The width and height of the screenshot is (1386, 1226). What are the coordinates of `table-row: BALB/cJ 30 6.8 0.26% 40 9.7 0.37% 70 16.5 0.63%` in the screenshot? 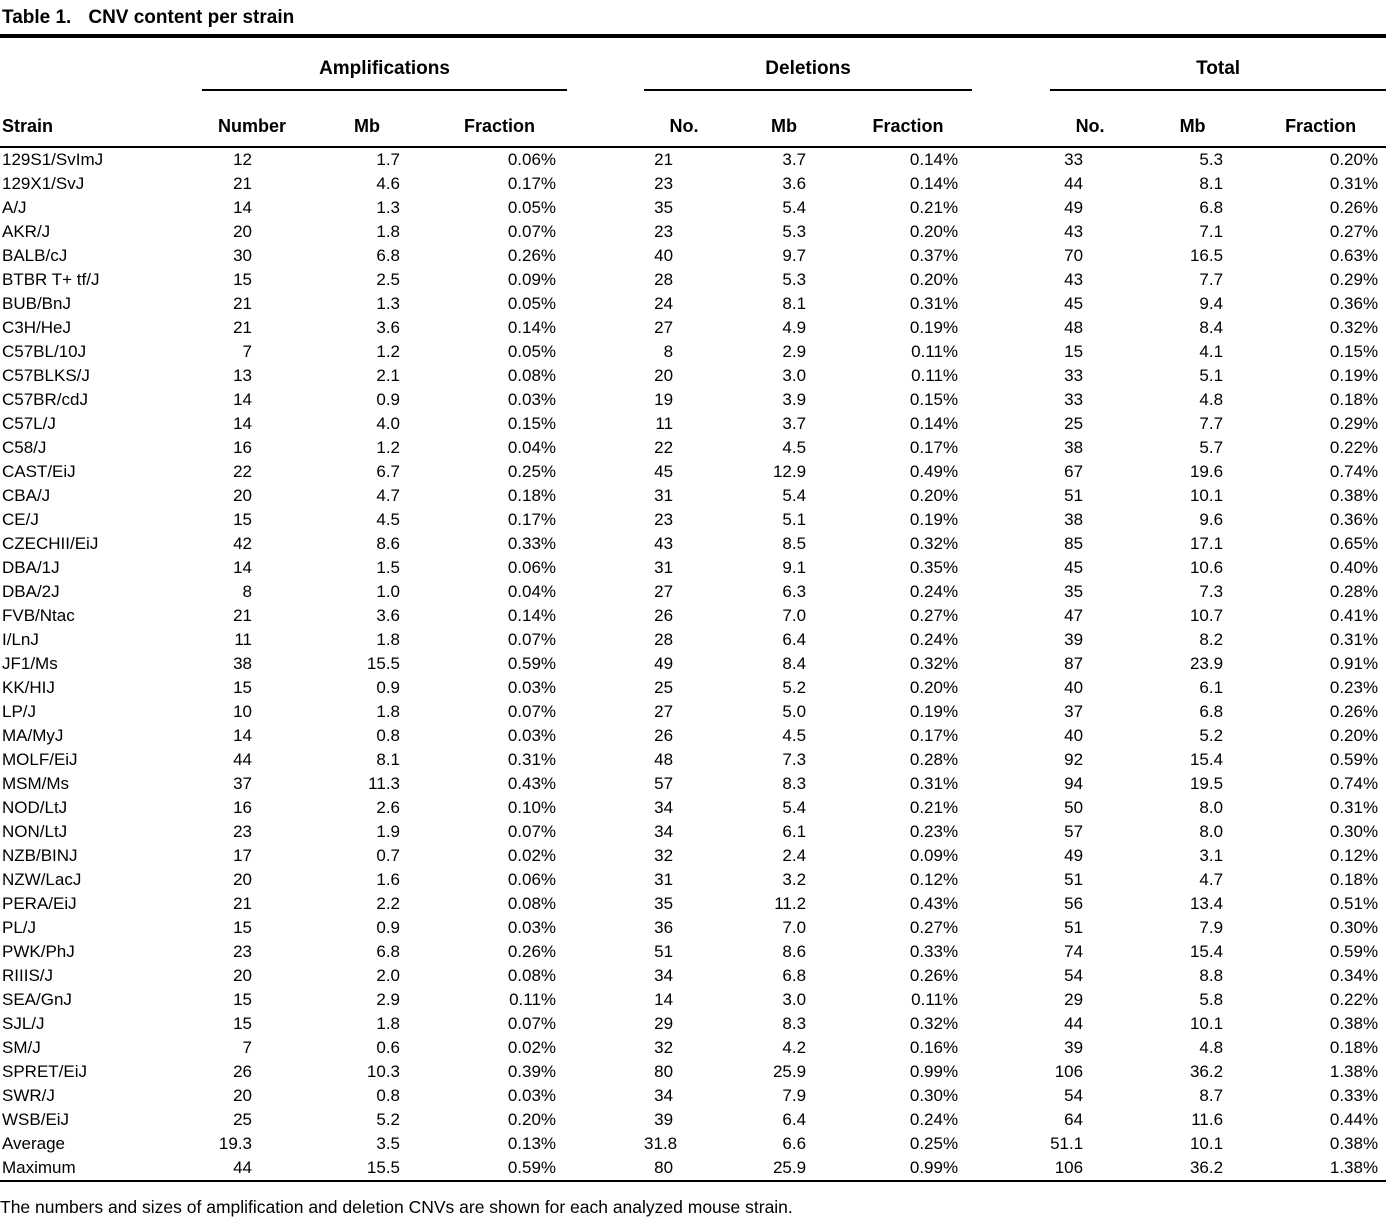 It's located at (693, 256).